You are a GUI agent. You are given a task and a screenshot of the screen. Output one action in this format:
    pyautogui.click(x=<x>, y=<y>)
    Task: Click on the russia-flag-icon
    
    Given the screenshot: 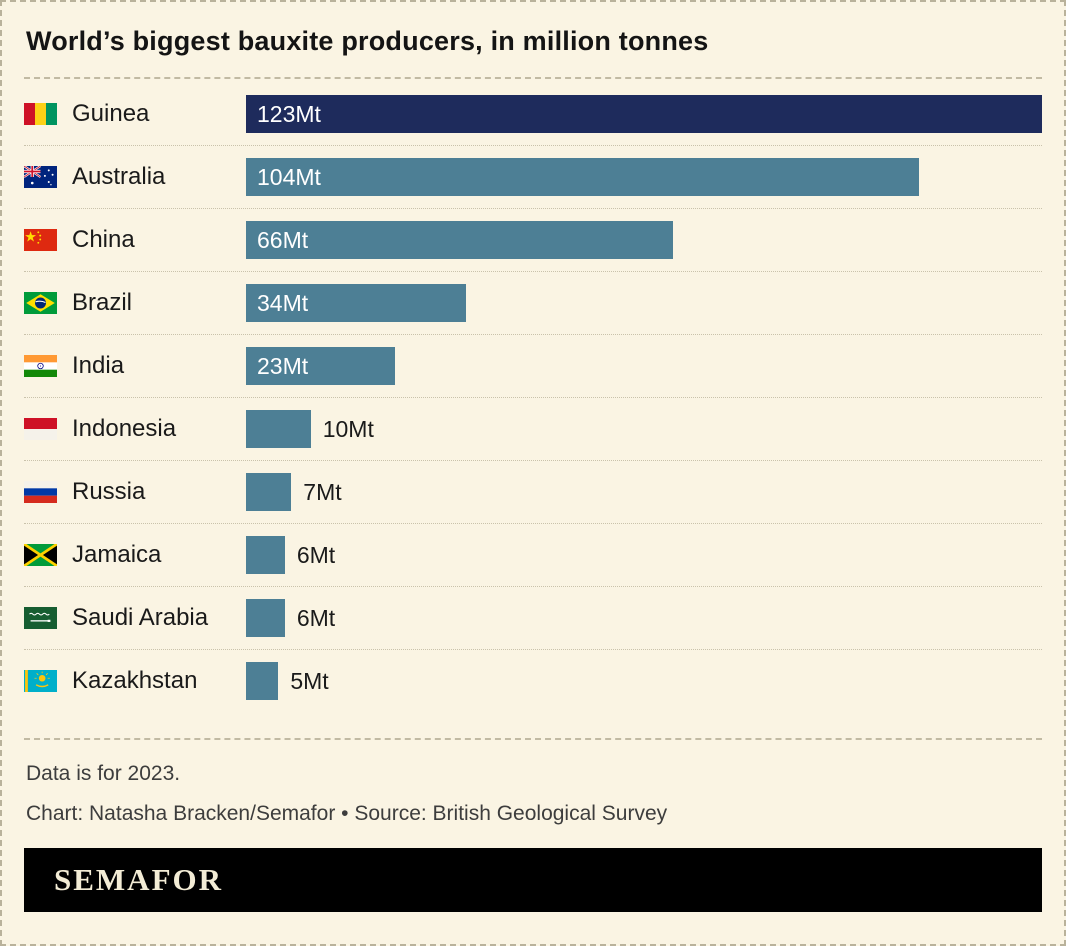 What is the action you would take?
    pyautogui.click(x=40, y=492)
    